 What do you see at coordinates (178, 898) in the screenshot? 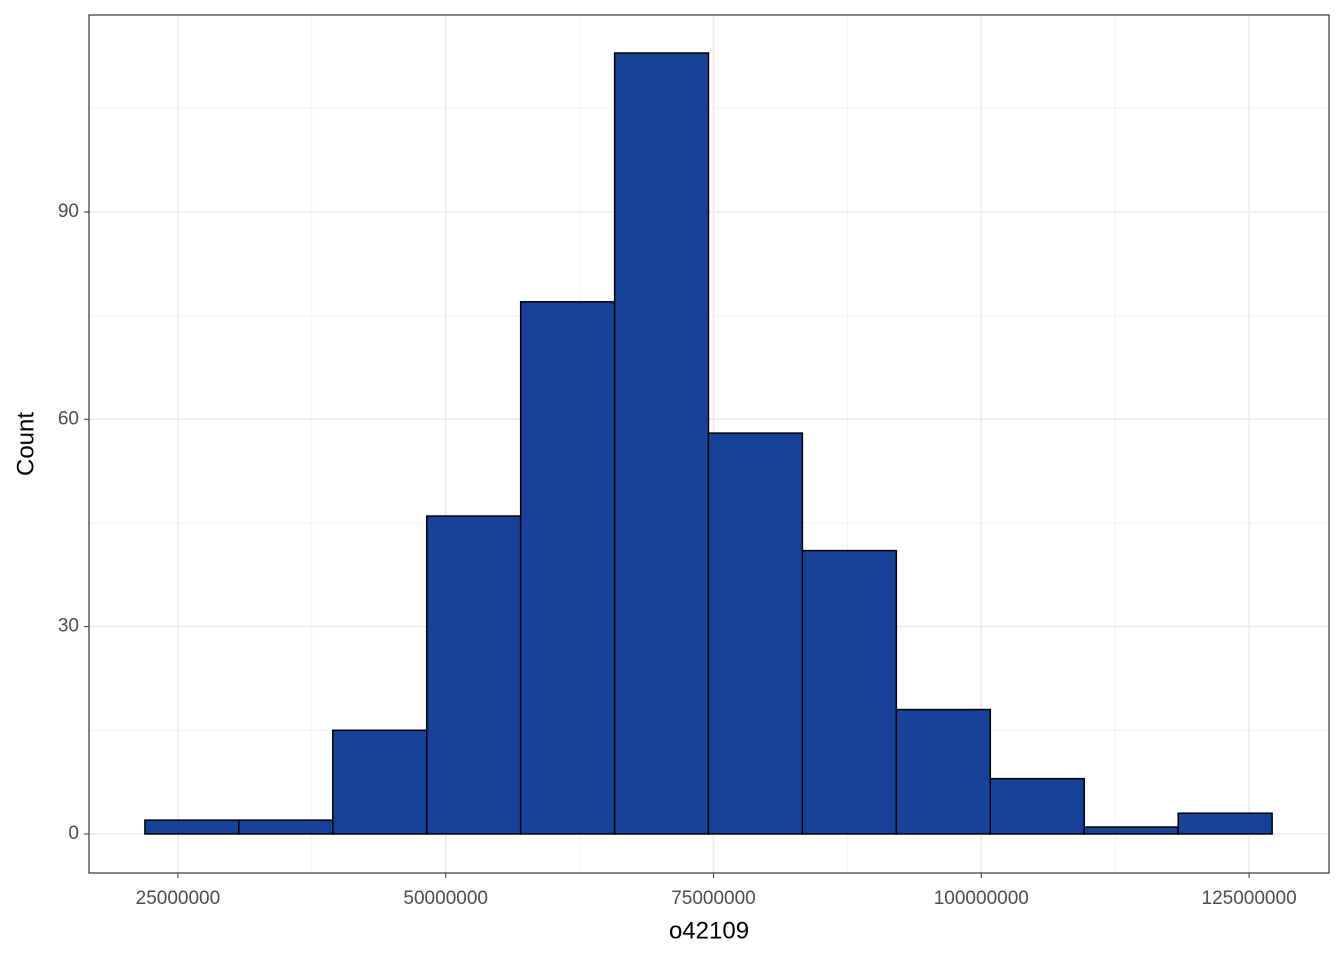
I see `x-tick-label: 25000000` at bounding box center [178, 898].